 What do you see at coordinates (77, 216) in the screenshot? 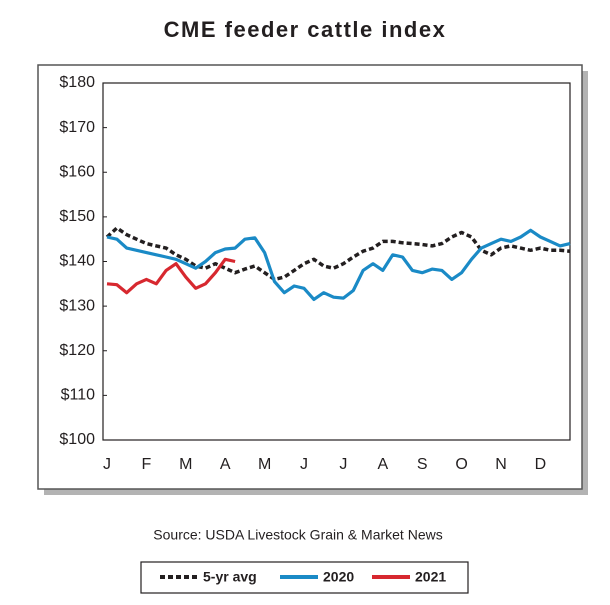
I see `y-tick-label: $150` at bounding box center [77, 216].